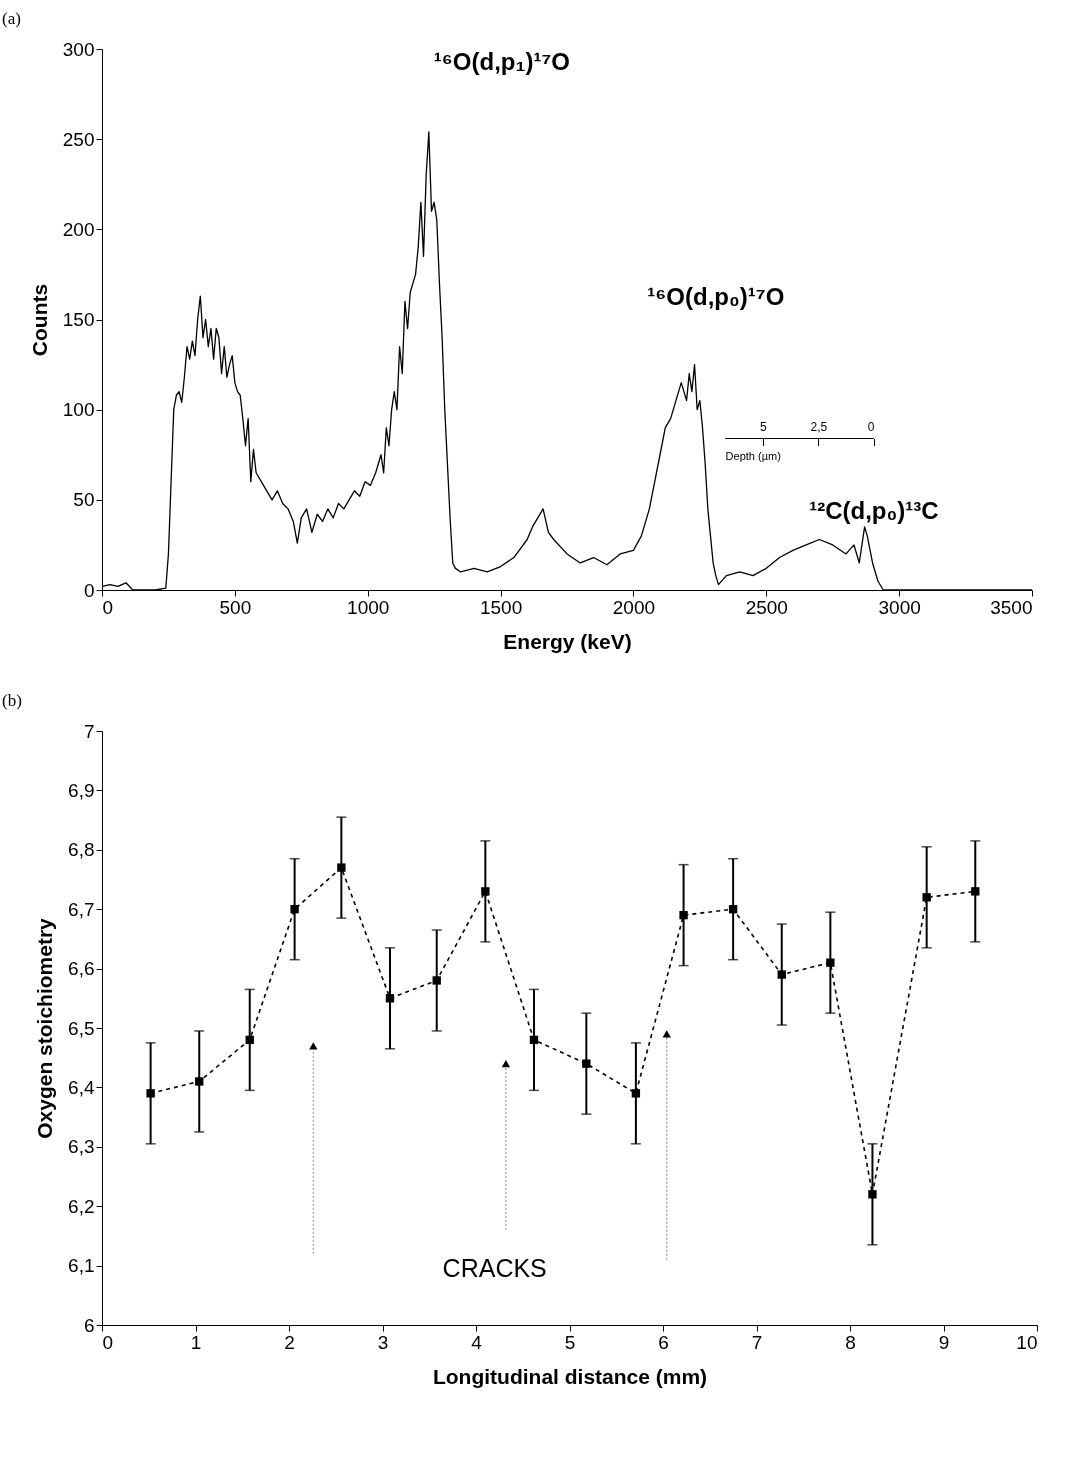 This screenshot has height=1465, width=1079. Describe the element at coordinates (81, 1266) in the screenshot. I see `y-tick-label: 6,1` at that location.